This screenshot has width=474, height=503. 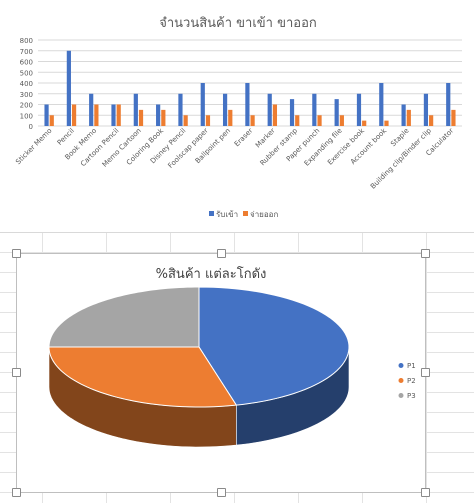 What do you see at coordinates (26, 73) in the screenshot?
I see `y-tick-label: 500` at bounding box center [26, 73].